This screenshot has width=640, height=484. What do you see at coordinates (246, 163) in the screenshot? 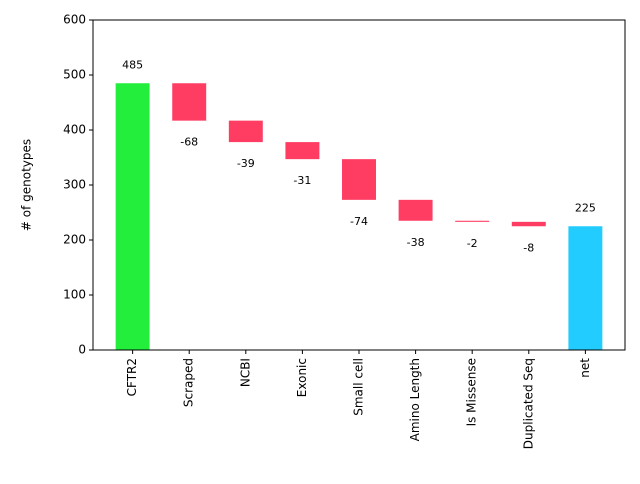
I see `value-label: -39` at bounding box center [246, 163].